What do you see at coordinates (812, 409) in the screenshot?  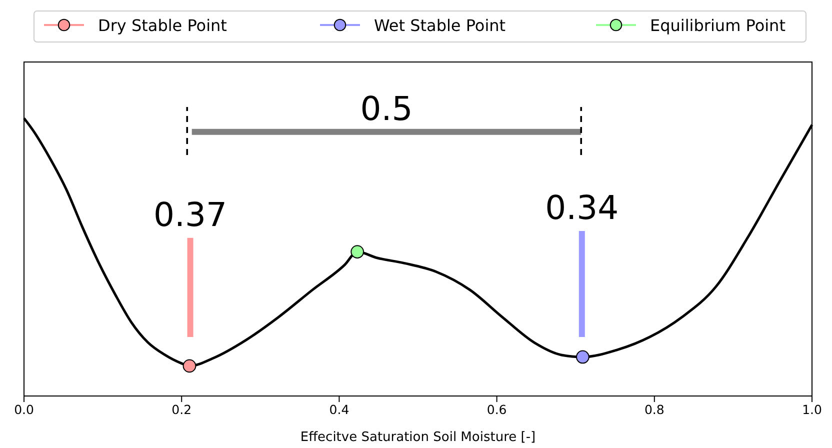 I see `x-tick-label: 1.0` at bounding box center [812, 409].